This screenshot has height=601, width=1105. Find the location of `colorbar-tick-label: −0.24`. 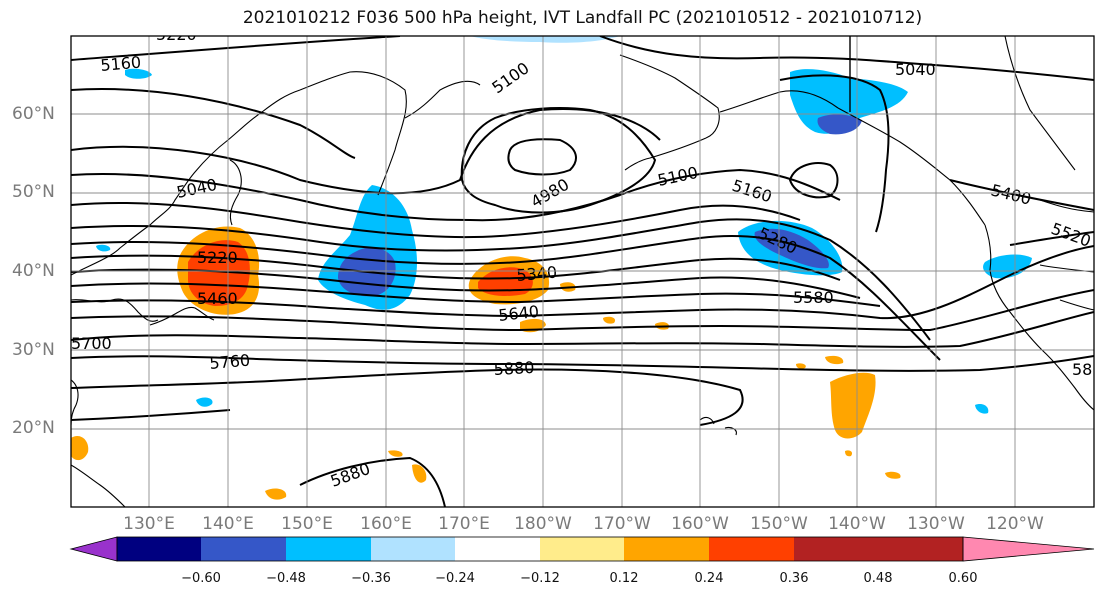

colorbar-tick-label: −0.24 is located at coordinates (455, 578).